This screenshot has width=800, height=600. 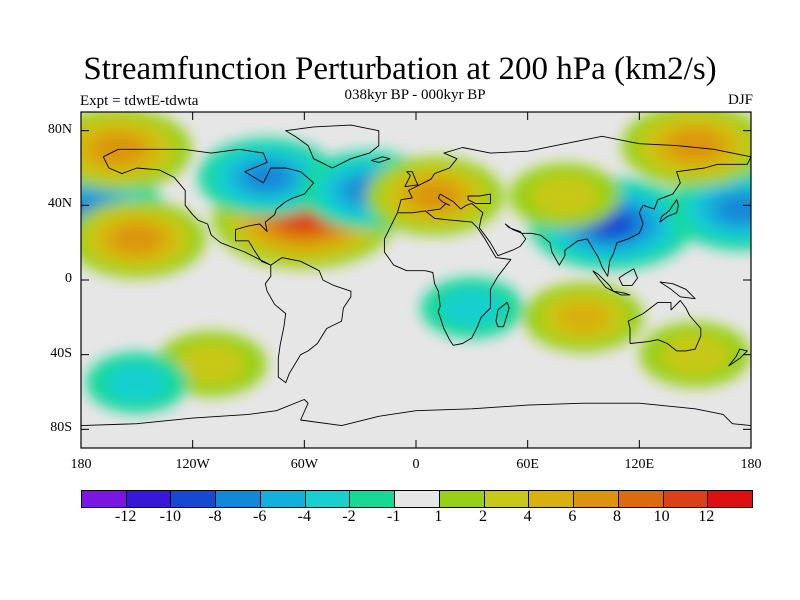 I want to click on lat-label: 40S, so click(x=61, y=353).